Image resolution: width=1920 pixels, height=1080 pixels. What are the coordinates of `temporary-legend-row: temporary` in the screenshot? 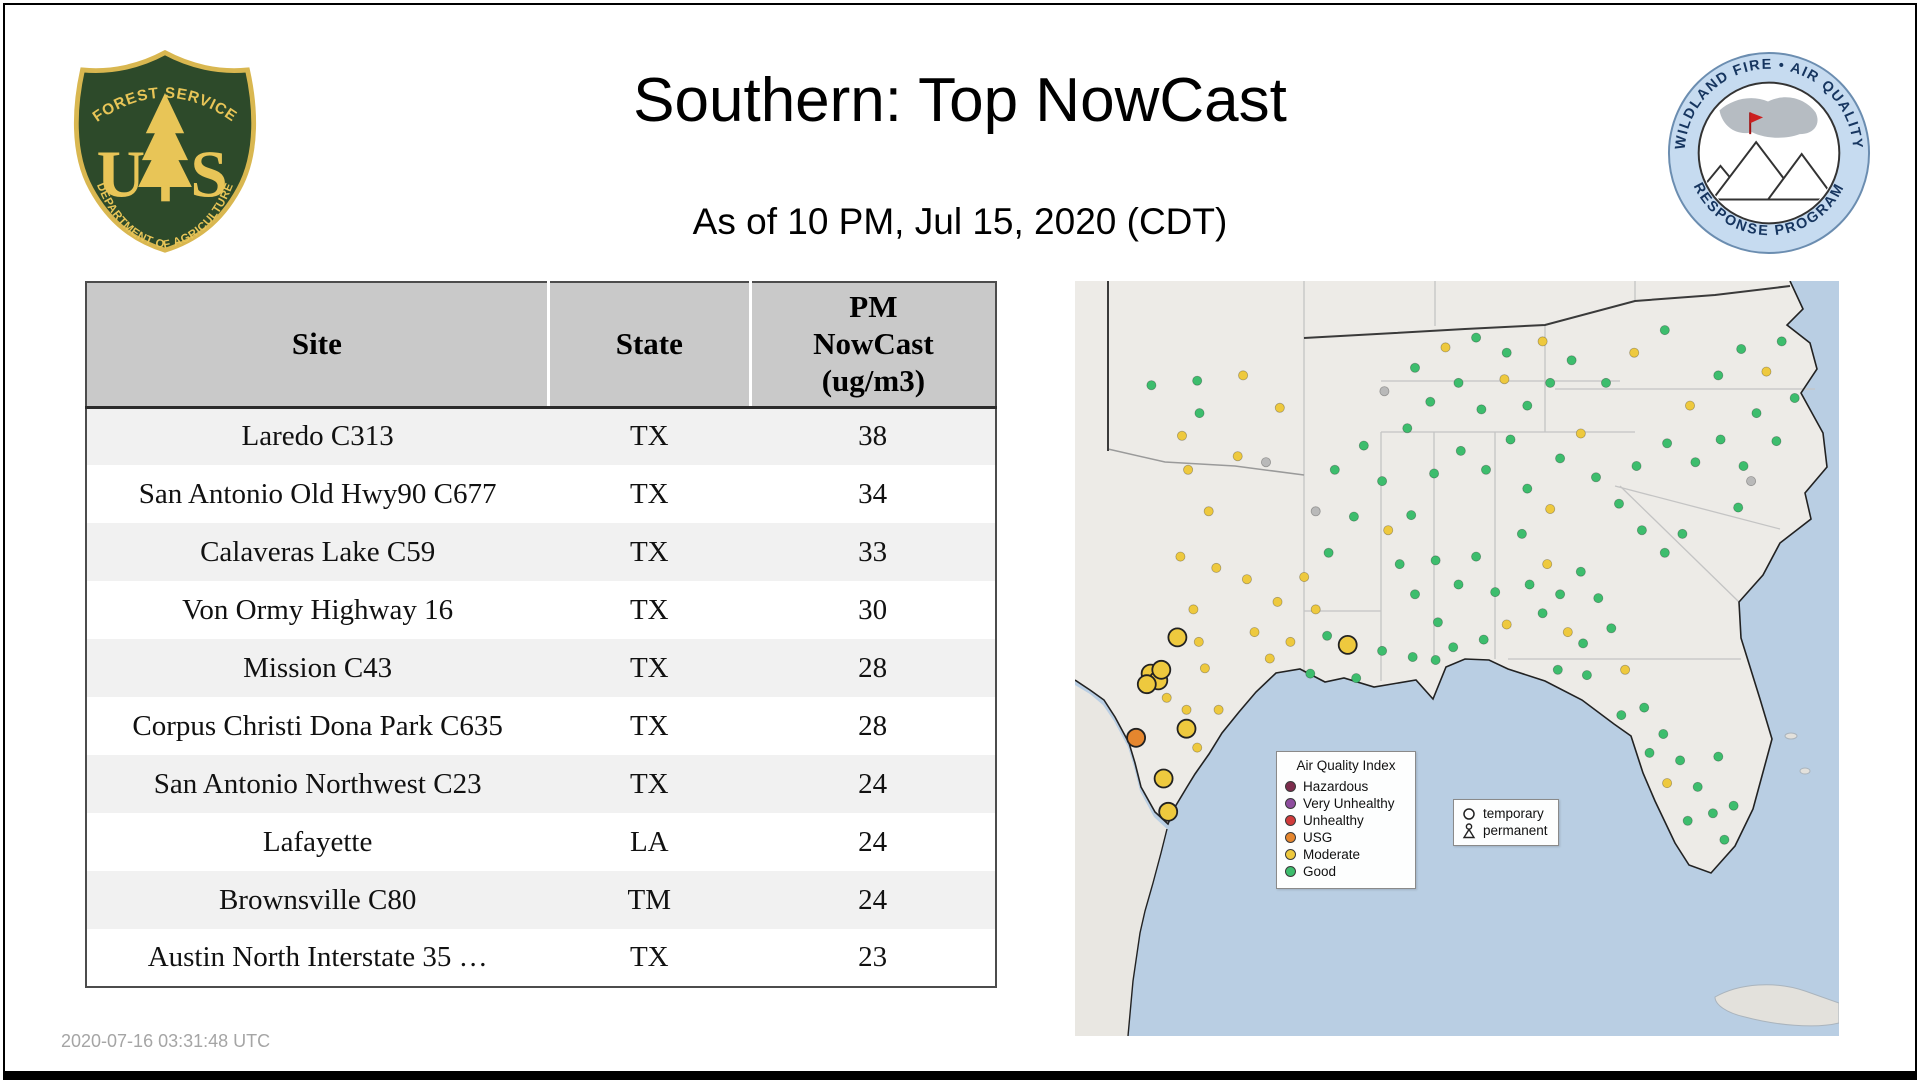 It's located at (1505, 813).